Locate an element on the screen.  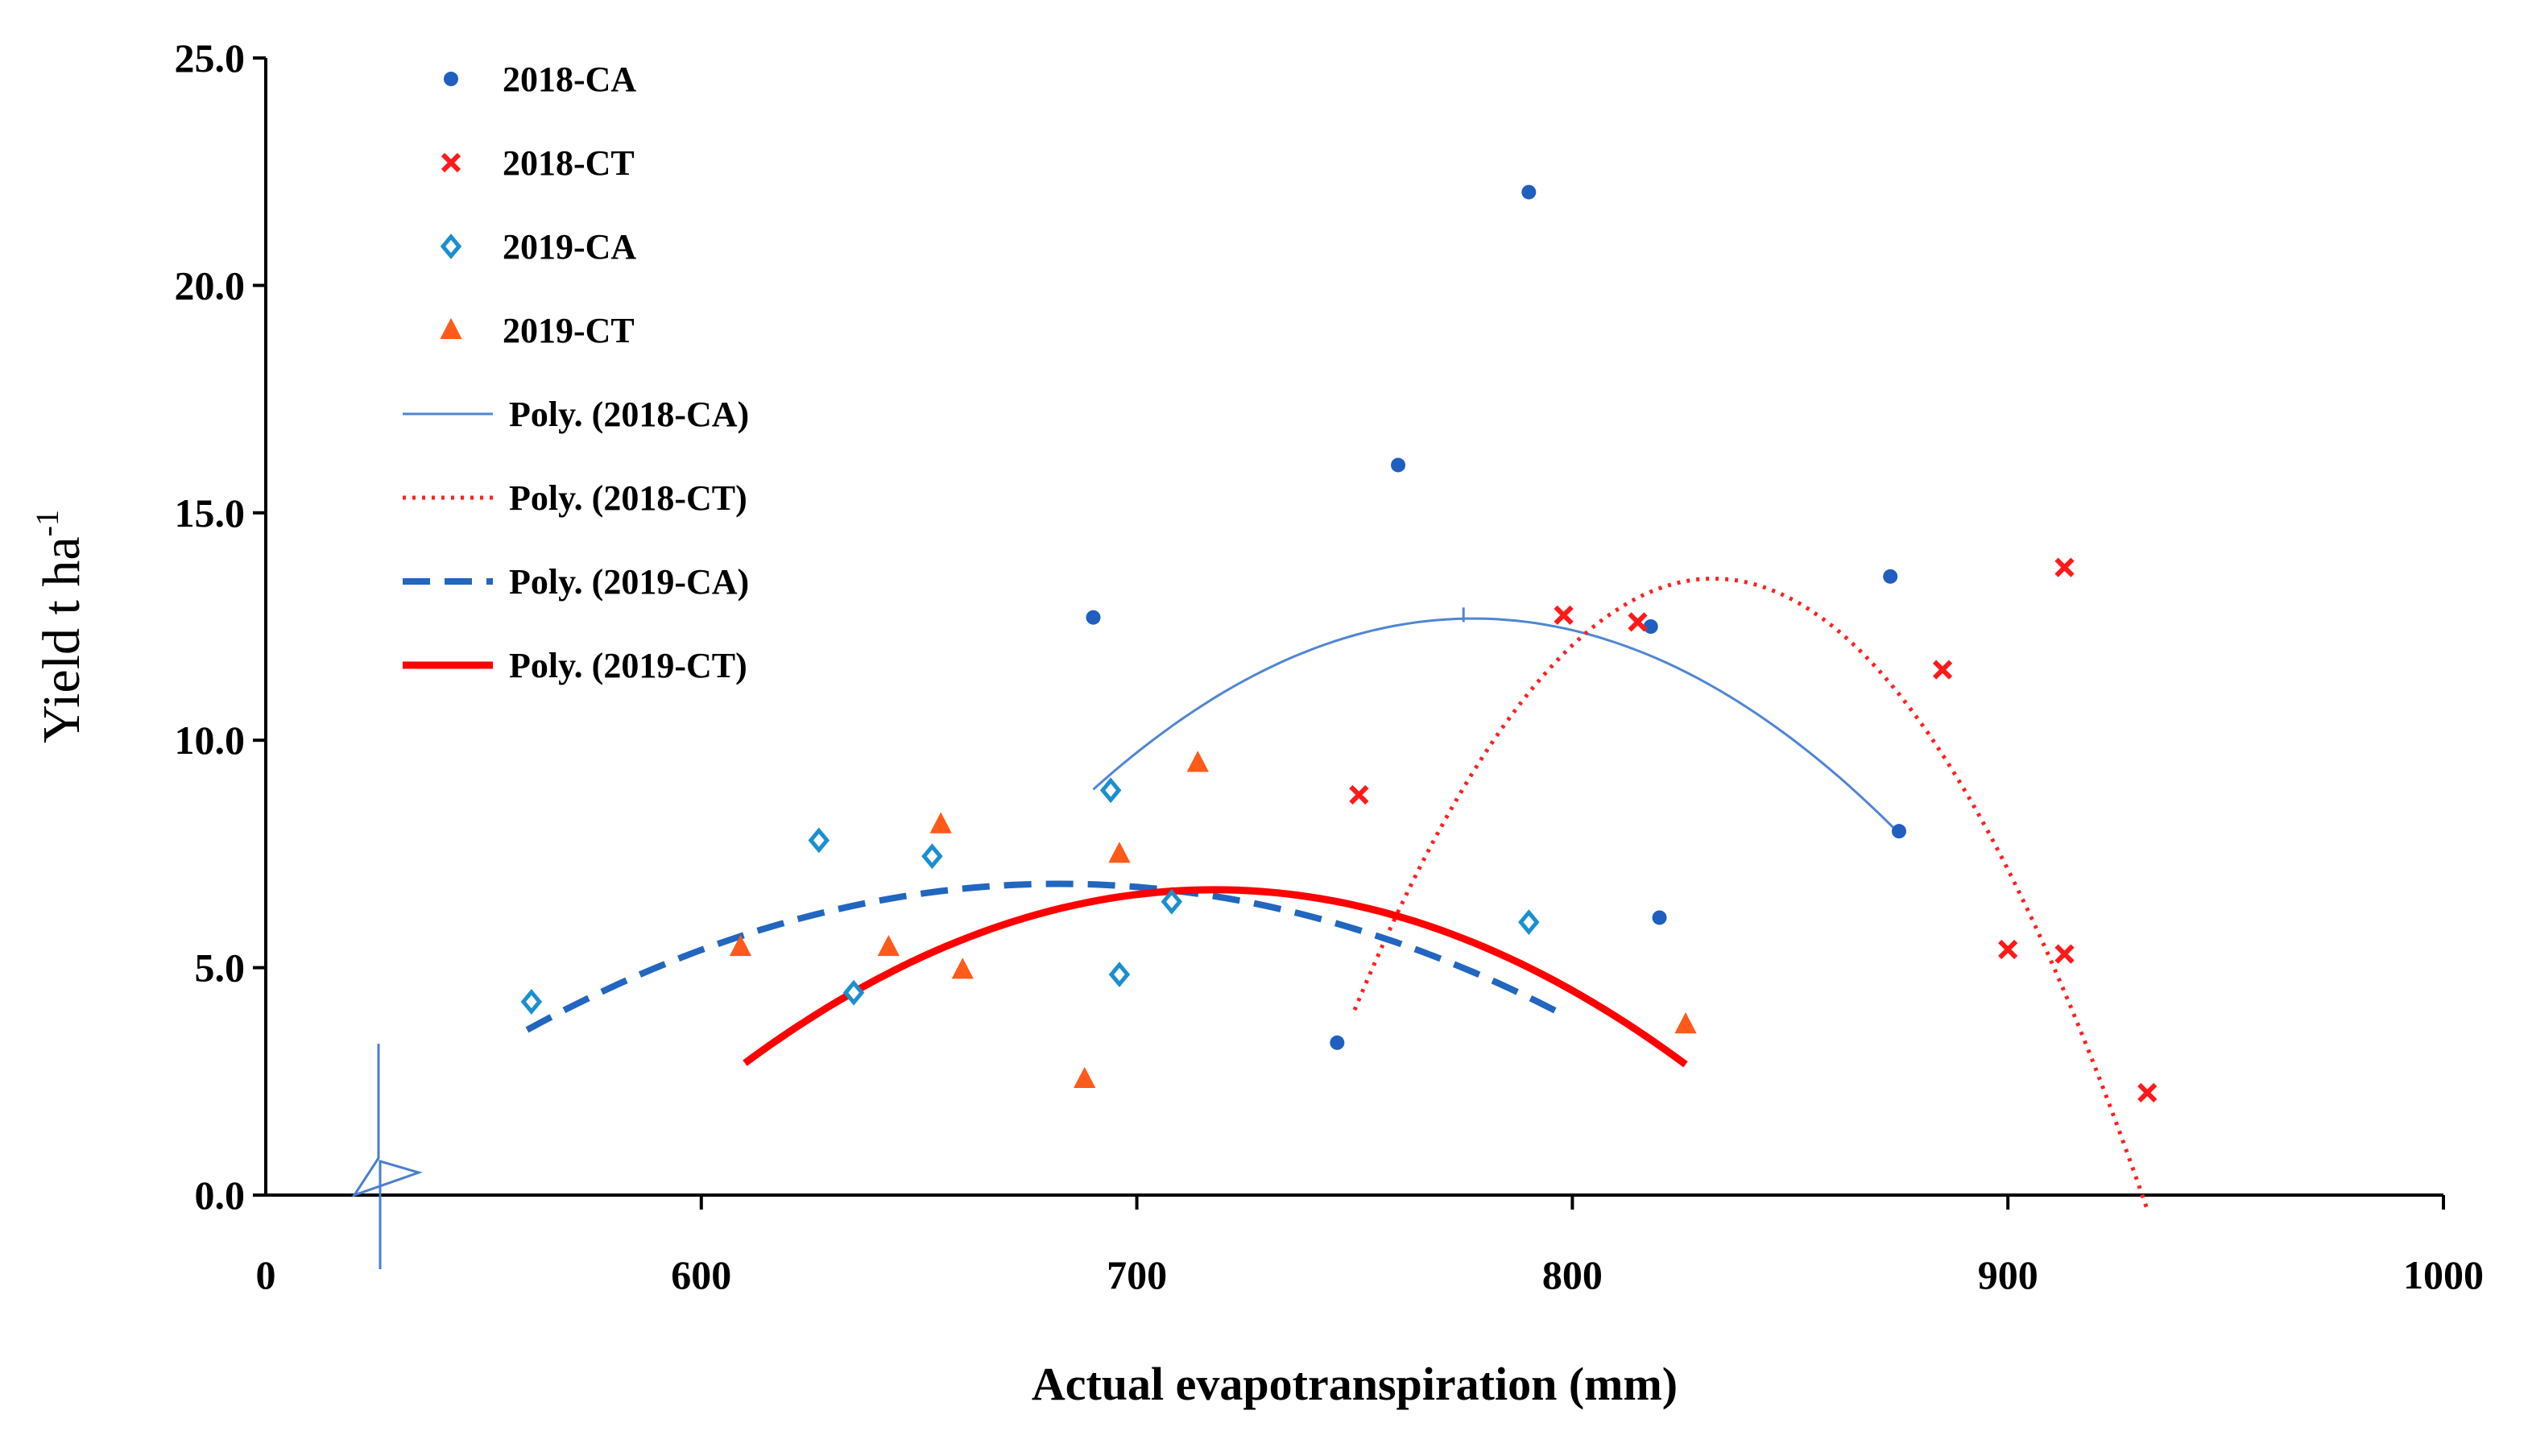
y-axis-title: Yield t ha-1 is located at coordinates (60, 626).